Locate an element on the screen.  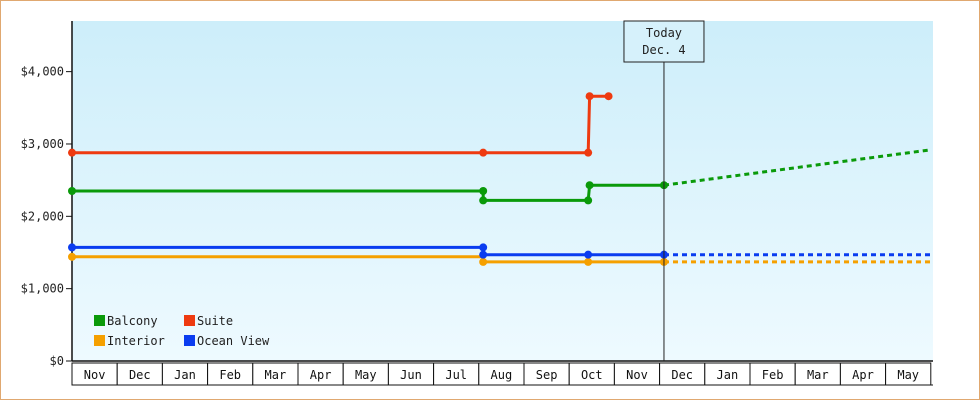
legend-item-ocean-view: Ocean View is located at coordinates (227, 341).